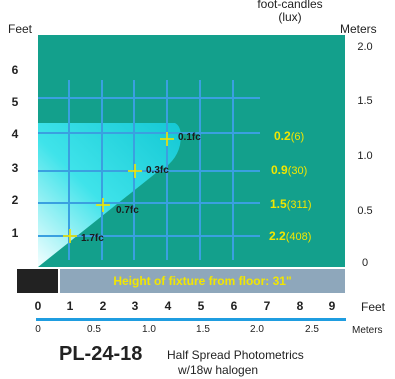 Image resolution: width=395 pixels, height=379 pixels. I want to click on meters-axis-label: Meters, so click(358, 29).